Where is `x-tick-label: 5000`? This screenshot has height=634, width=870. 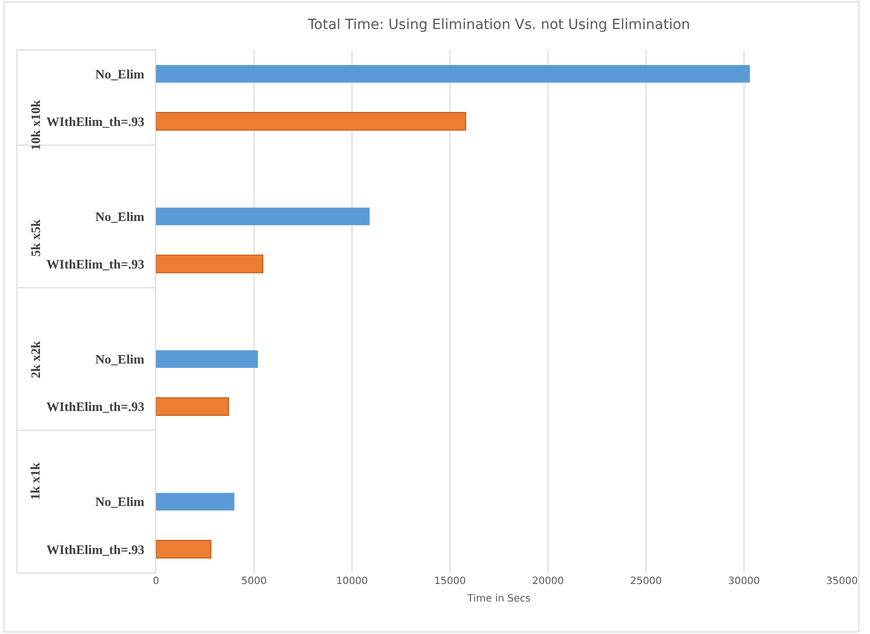 x-tick-label: 5000 is located at coordinates (254, 581).